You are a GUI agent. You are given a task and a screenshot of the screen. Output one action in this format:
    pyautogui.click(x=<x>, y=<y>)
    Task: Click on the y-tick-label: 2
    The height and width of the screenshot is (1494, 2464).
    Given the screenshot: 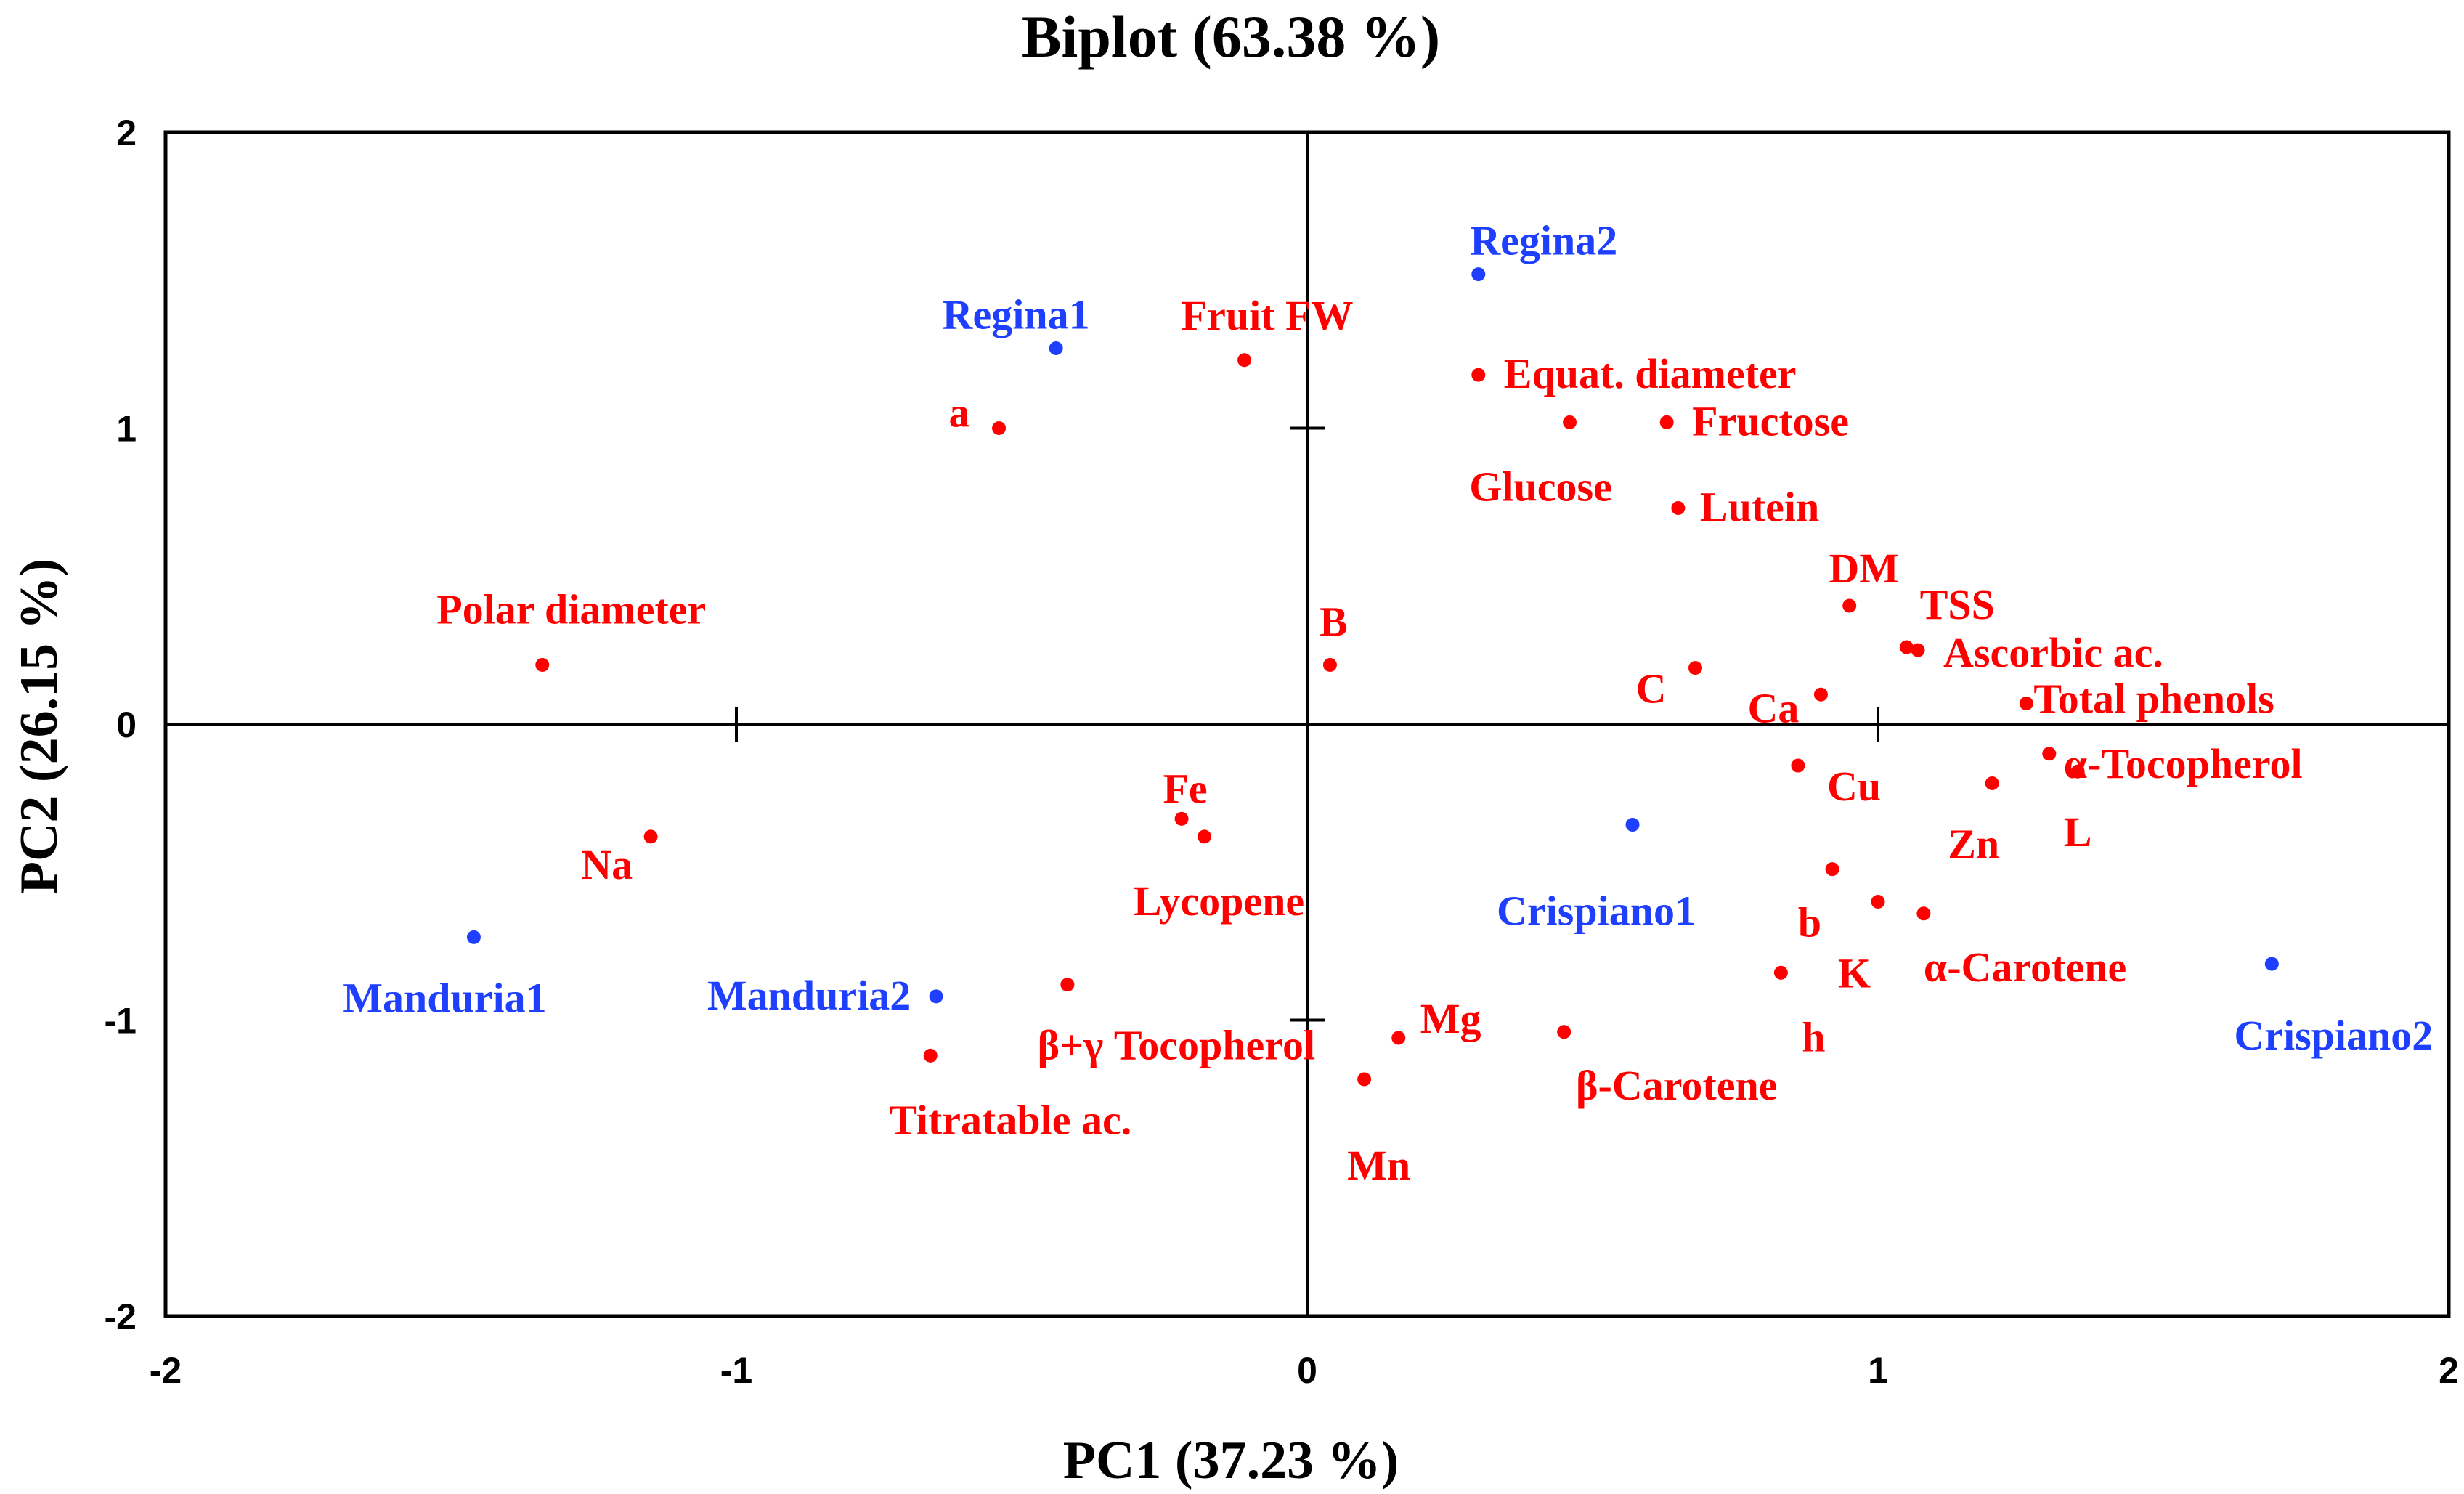 What is the action you would take?
    pyautogui.click(x=126, y=133)
    